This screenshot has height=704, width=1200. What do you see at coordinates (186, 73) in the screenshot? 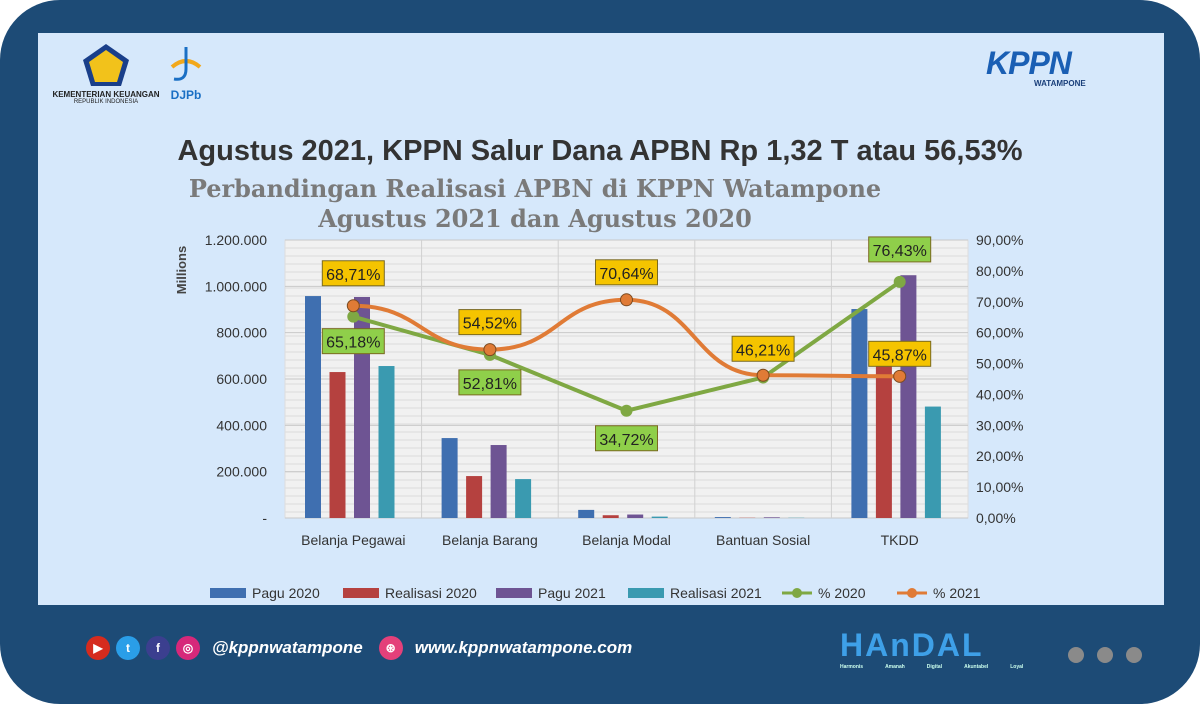
I see `djpb-logo: DJPb` at bounding box center [186, 73].